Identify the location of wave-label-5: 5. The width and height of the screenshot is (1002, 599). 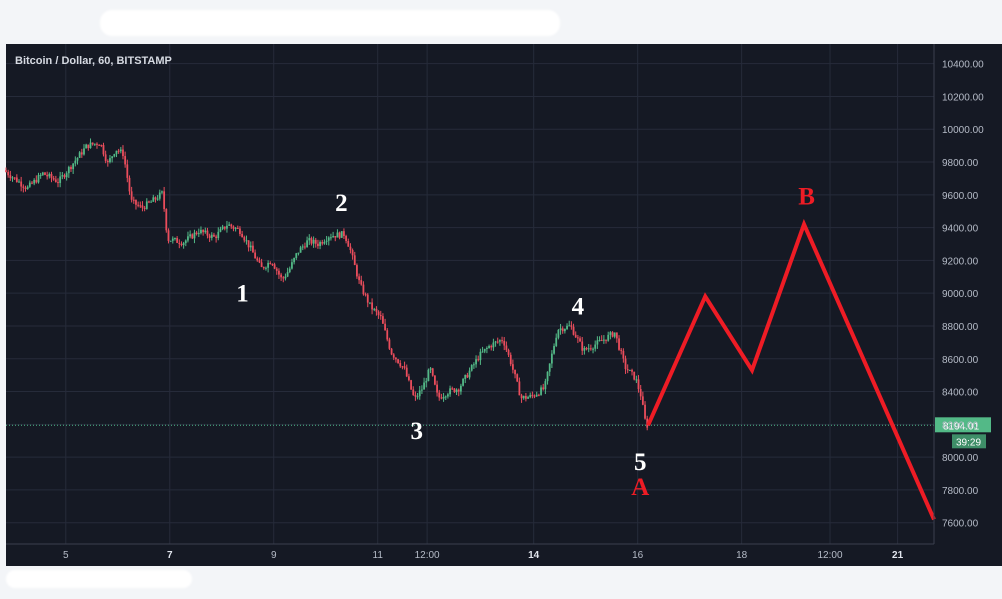
(640, 462).